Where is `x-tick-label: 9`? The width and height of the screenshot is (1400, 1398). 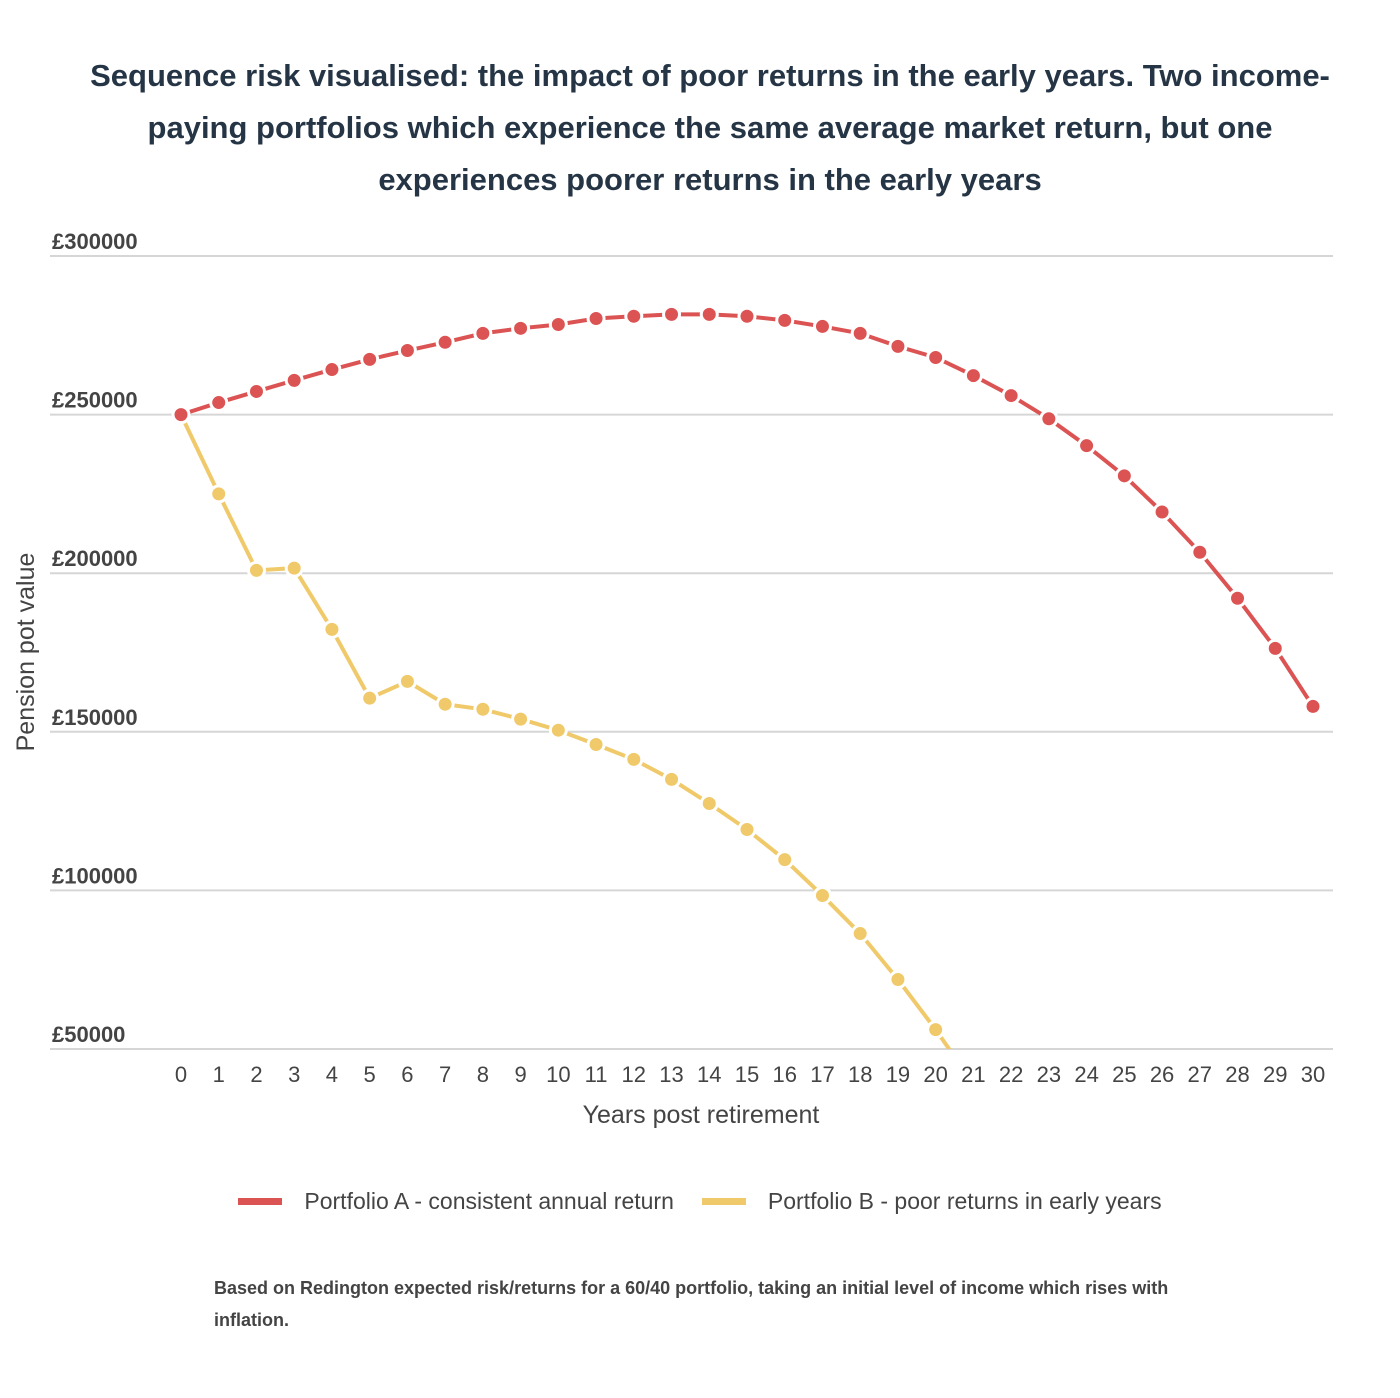
x-tick-label: 9 is located at coordinates (520, 1074).